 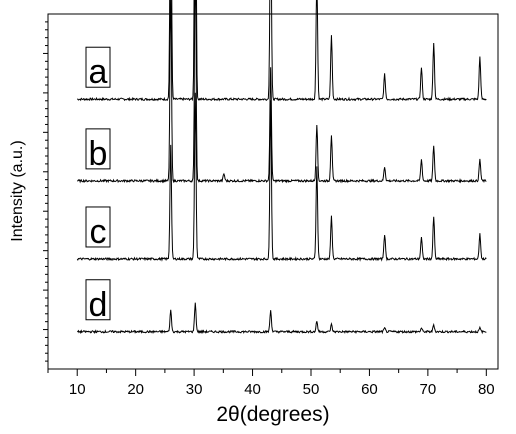 I want to click on y-axis-ticks, so click(x=45, y=191).